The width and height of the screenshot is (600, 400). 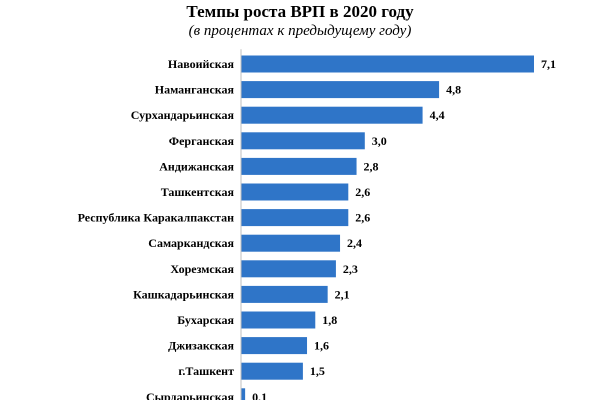 What do you see at coordinates (437, 115) in the screenshot?
I see `value-label: 4,4` at bounding box center [437, 115].